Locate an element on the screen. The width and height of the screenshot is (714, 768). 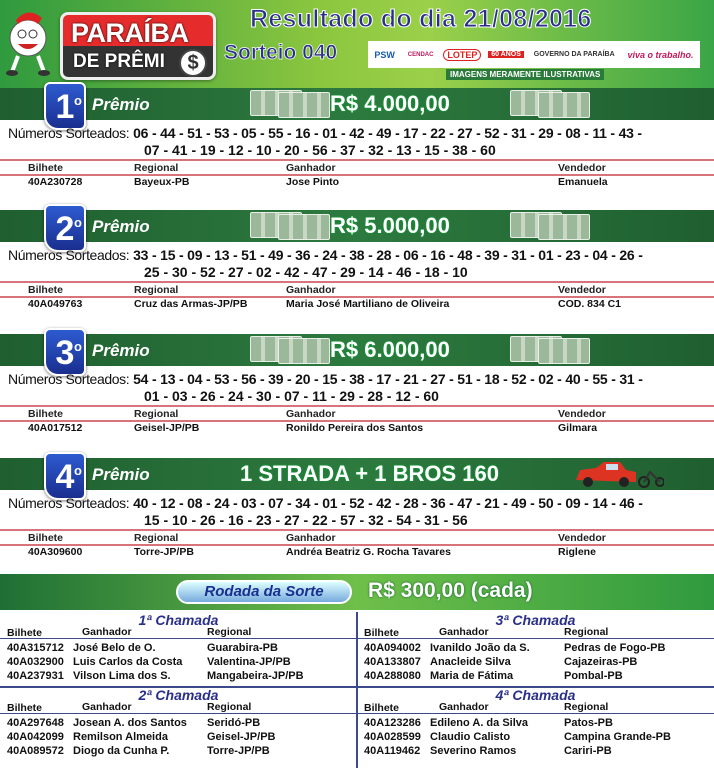
prize-amount: R$ 4.000,00 is located at coordinates (390, 103).